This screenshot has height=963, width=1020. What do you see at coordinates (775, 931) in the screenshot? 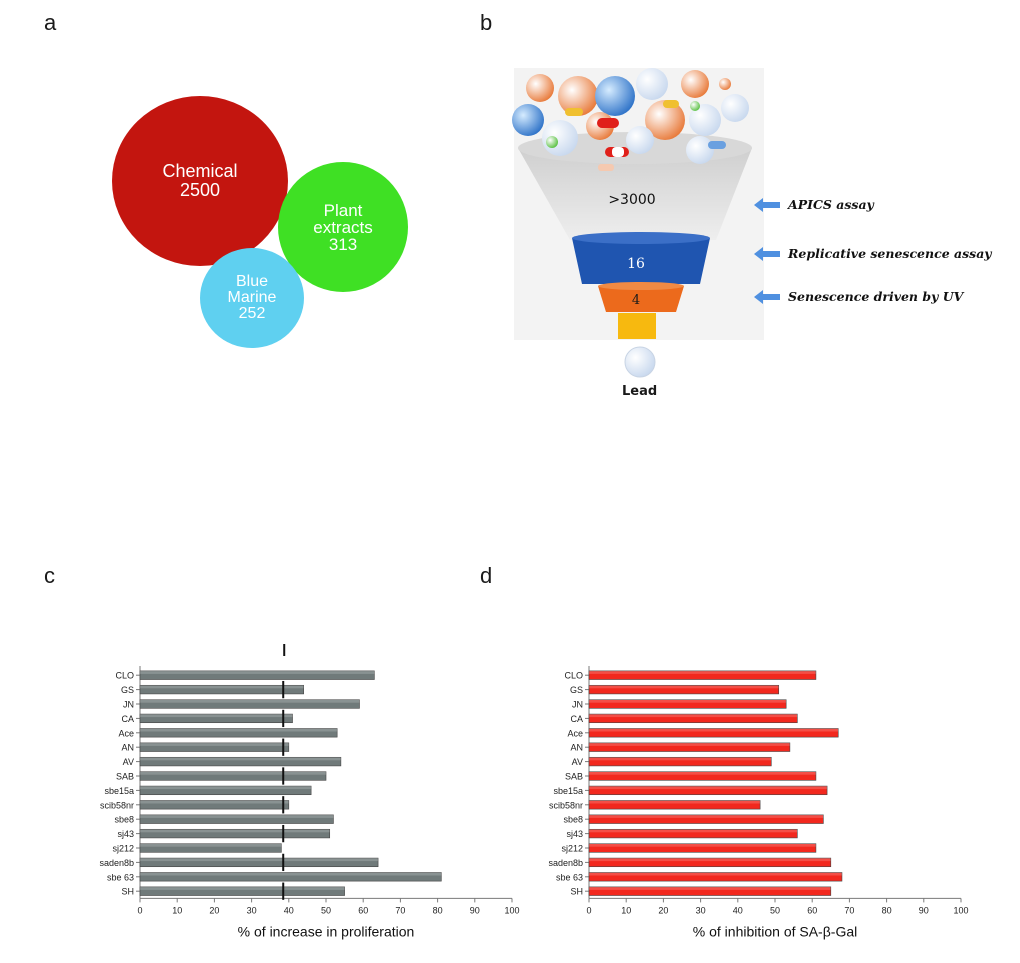
I see `x-axis-title: % of inhibition of SA-β-Gal` at bounding box center [775, 931].